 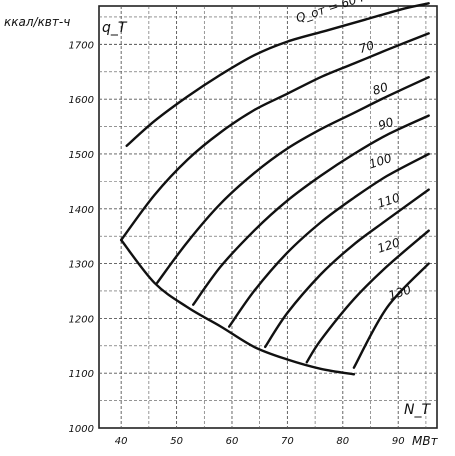 I want to click on curve-label: 120, so click(x=389, y=245).